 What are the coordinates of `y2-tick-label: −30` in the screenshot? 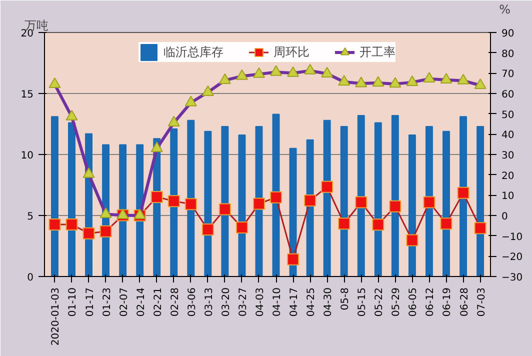 It's located at (512, 278).